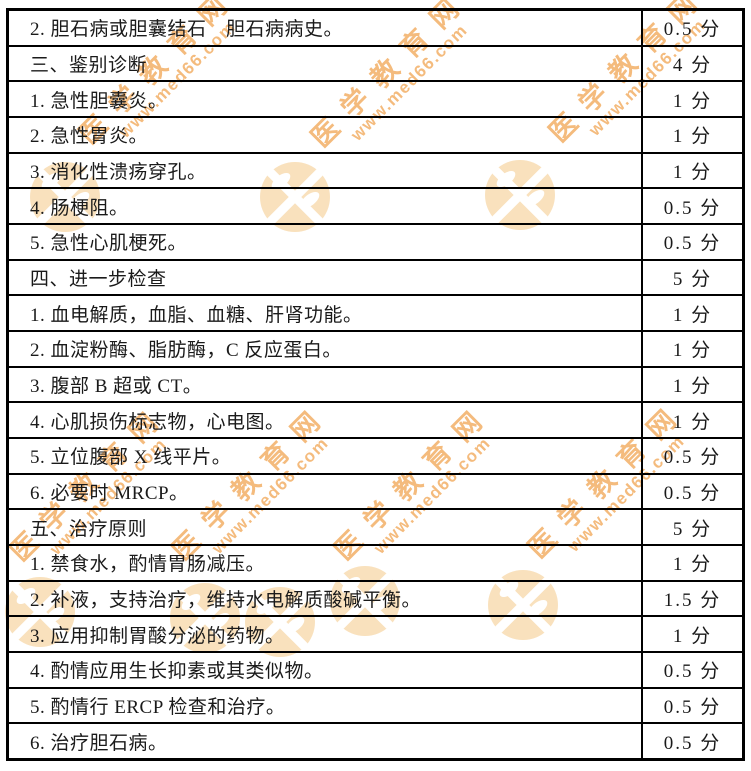 This screenshot has height=771, width=751. What do you see at coordinates (691, 63) in the screenshot?
I see `score-value: 4 分` at bounding box center [691, 63].